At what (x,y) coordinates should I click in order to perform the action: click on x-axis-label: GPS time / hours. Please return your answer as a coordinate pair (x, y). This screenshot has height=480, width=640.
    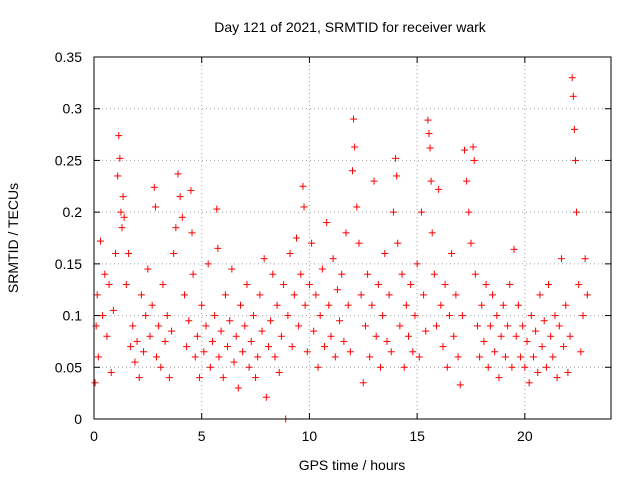
    Looking at the image, I should click on (352, 465).